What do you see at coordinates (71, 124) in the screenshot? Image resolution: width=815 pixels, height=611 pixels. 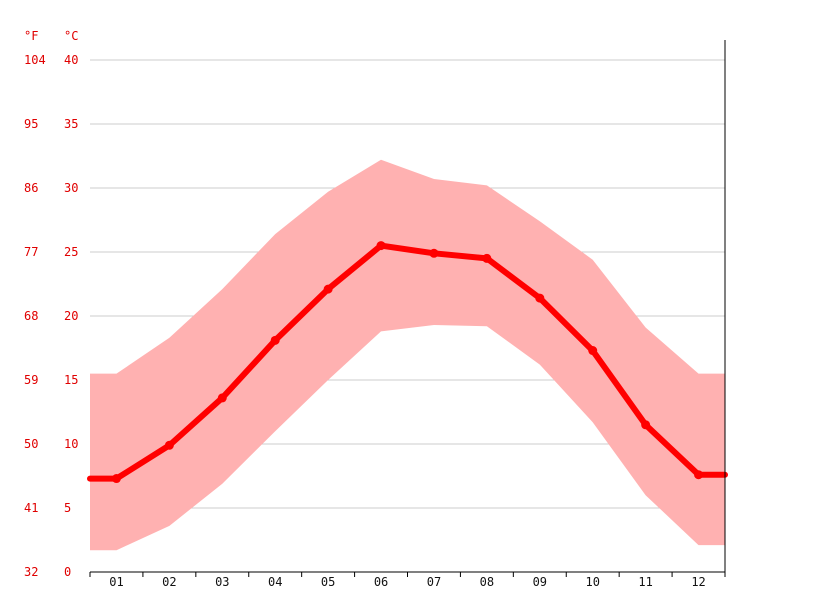 I see `y-tick-label-c: 35` at bounding box center [71, 124].